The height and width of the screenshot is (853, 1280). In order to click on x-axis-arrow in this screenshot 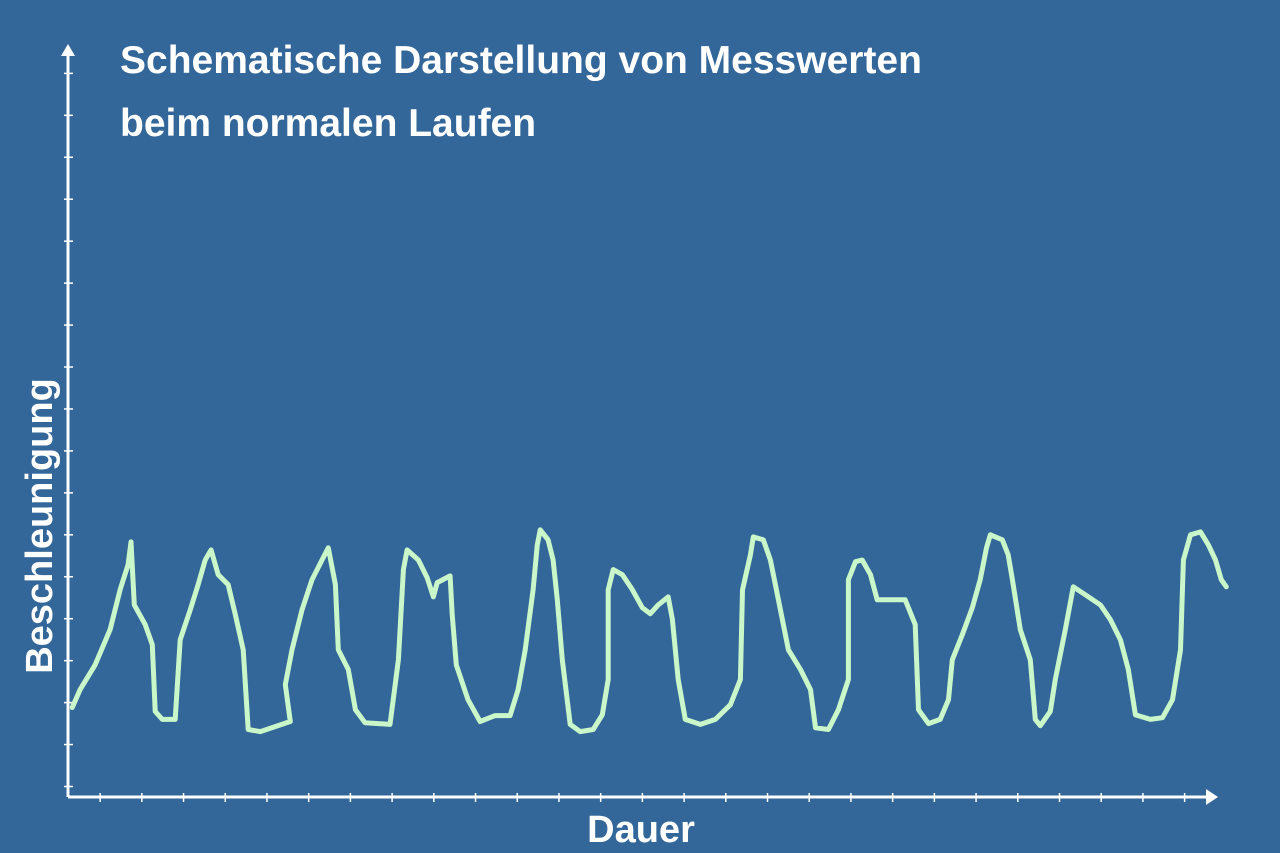, I will do `click(1212, 797)`.